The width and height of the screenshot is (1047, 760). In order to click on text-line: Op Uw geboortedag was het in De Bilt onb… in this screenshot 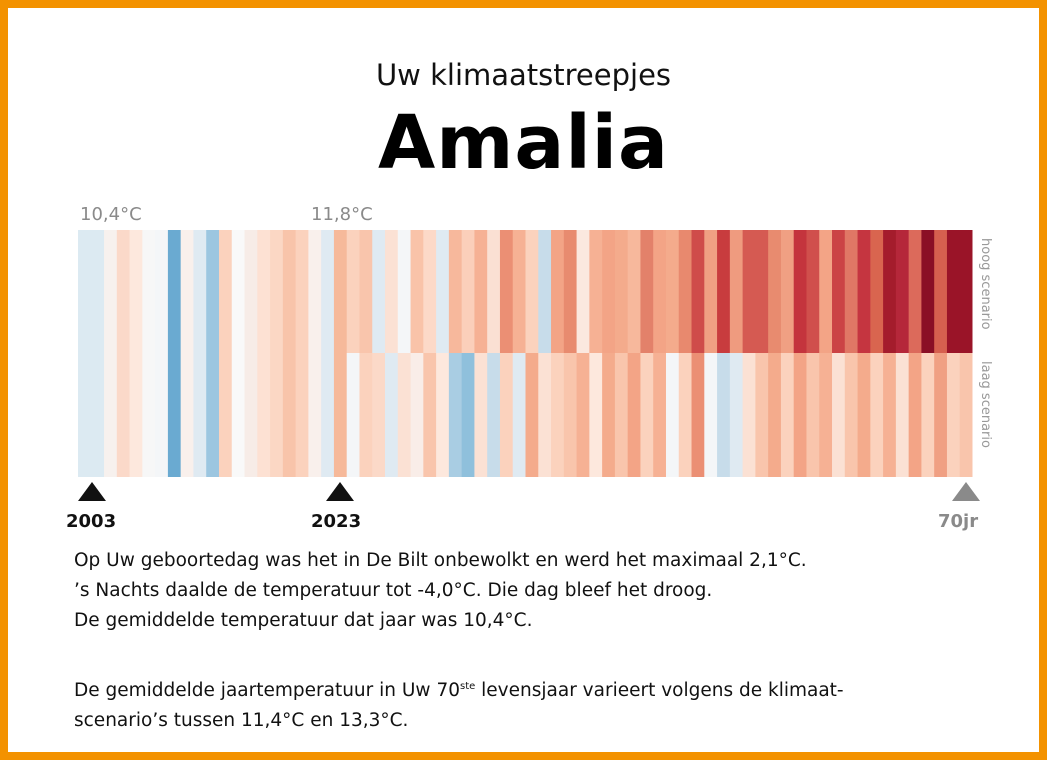, I will do `click(440, 560)`.